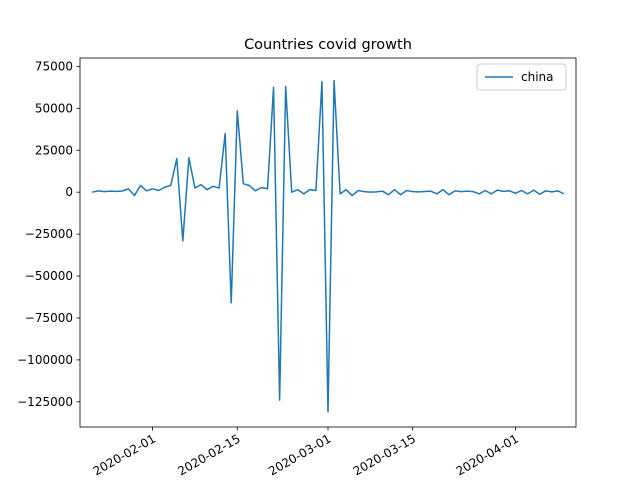  I want to click on y-tick-label: −25000, so click(49, 234).